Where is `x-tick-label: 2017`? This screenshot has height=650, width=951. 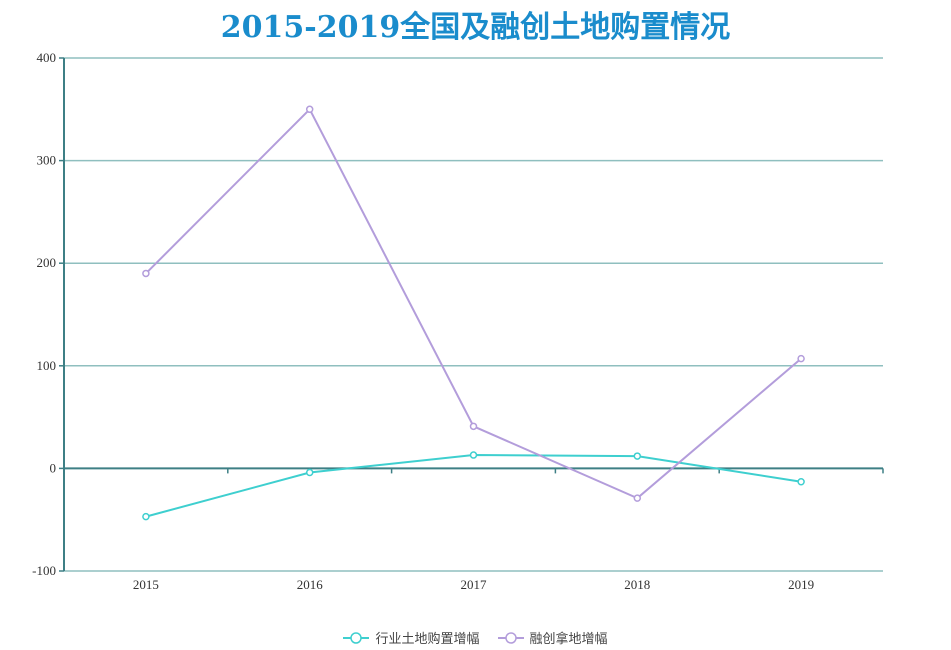
x-tick-label: 2017 is located at coordinates (474, 584).